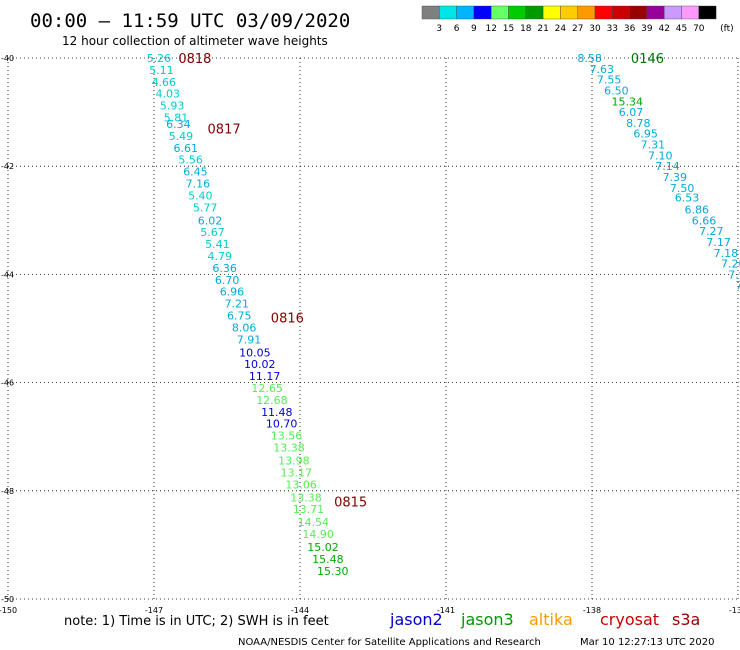  Describe the element at coordinates (7, 491) in the screenshot. I see `y-tick-label: -48` at that location.